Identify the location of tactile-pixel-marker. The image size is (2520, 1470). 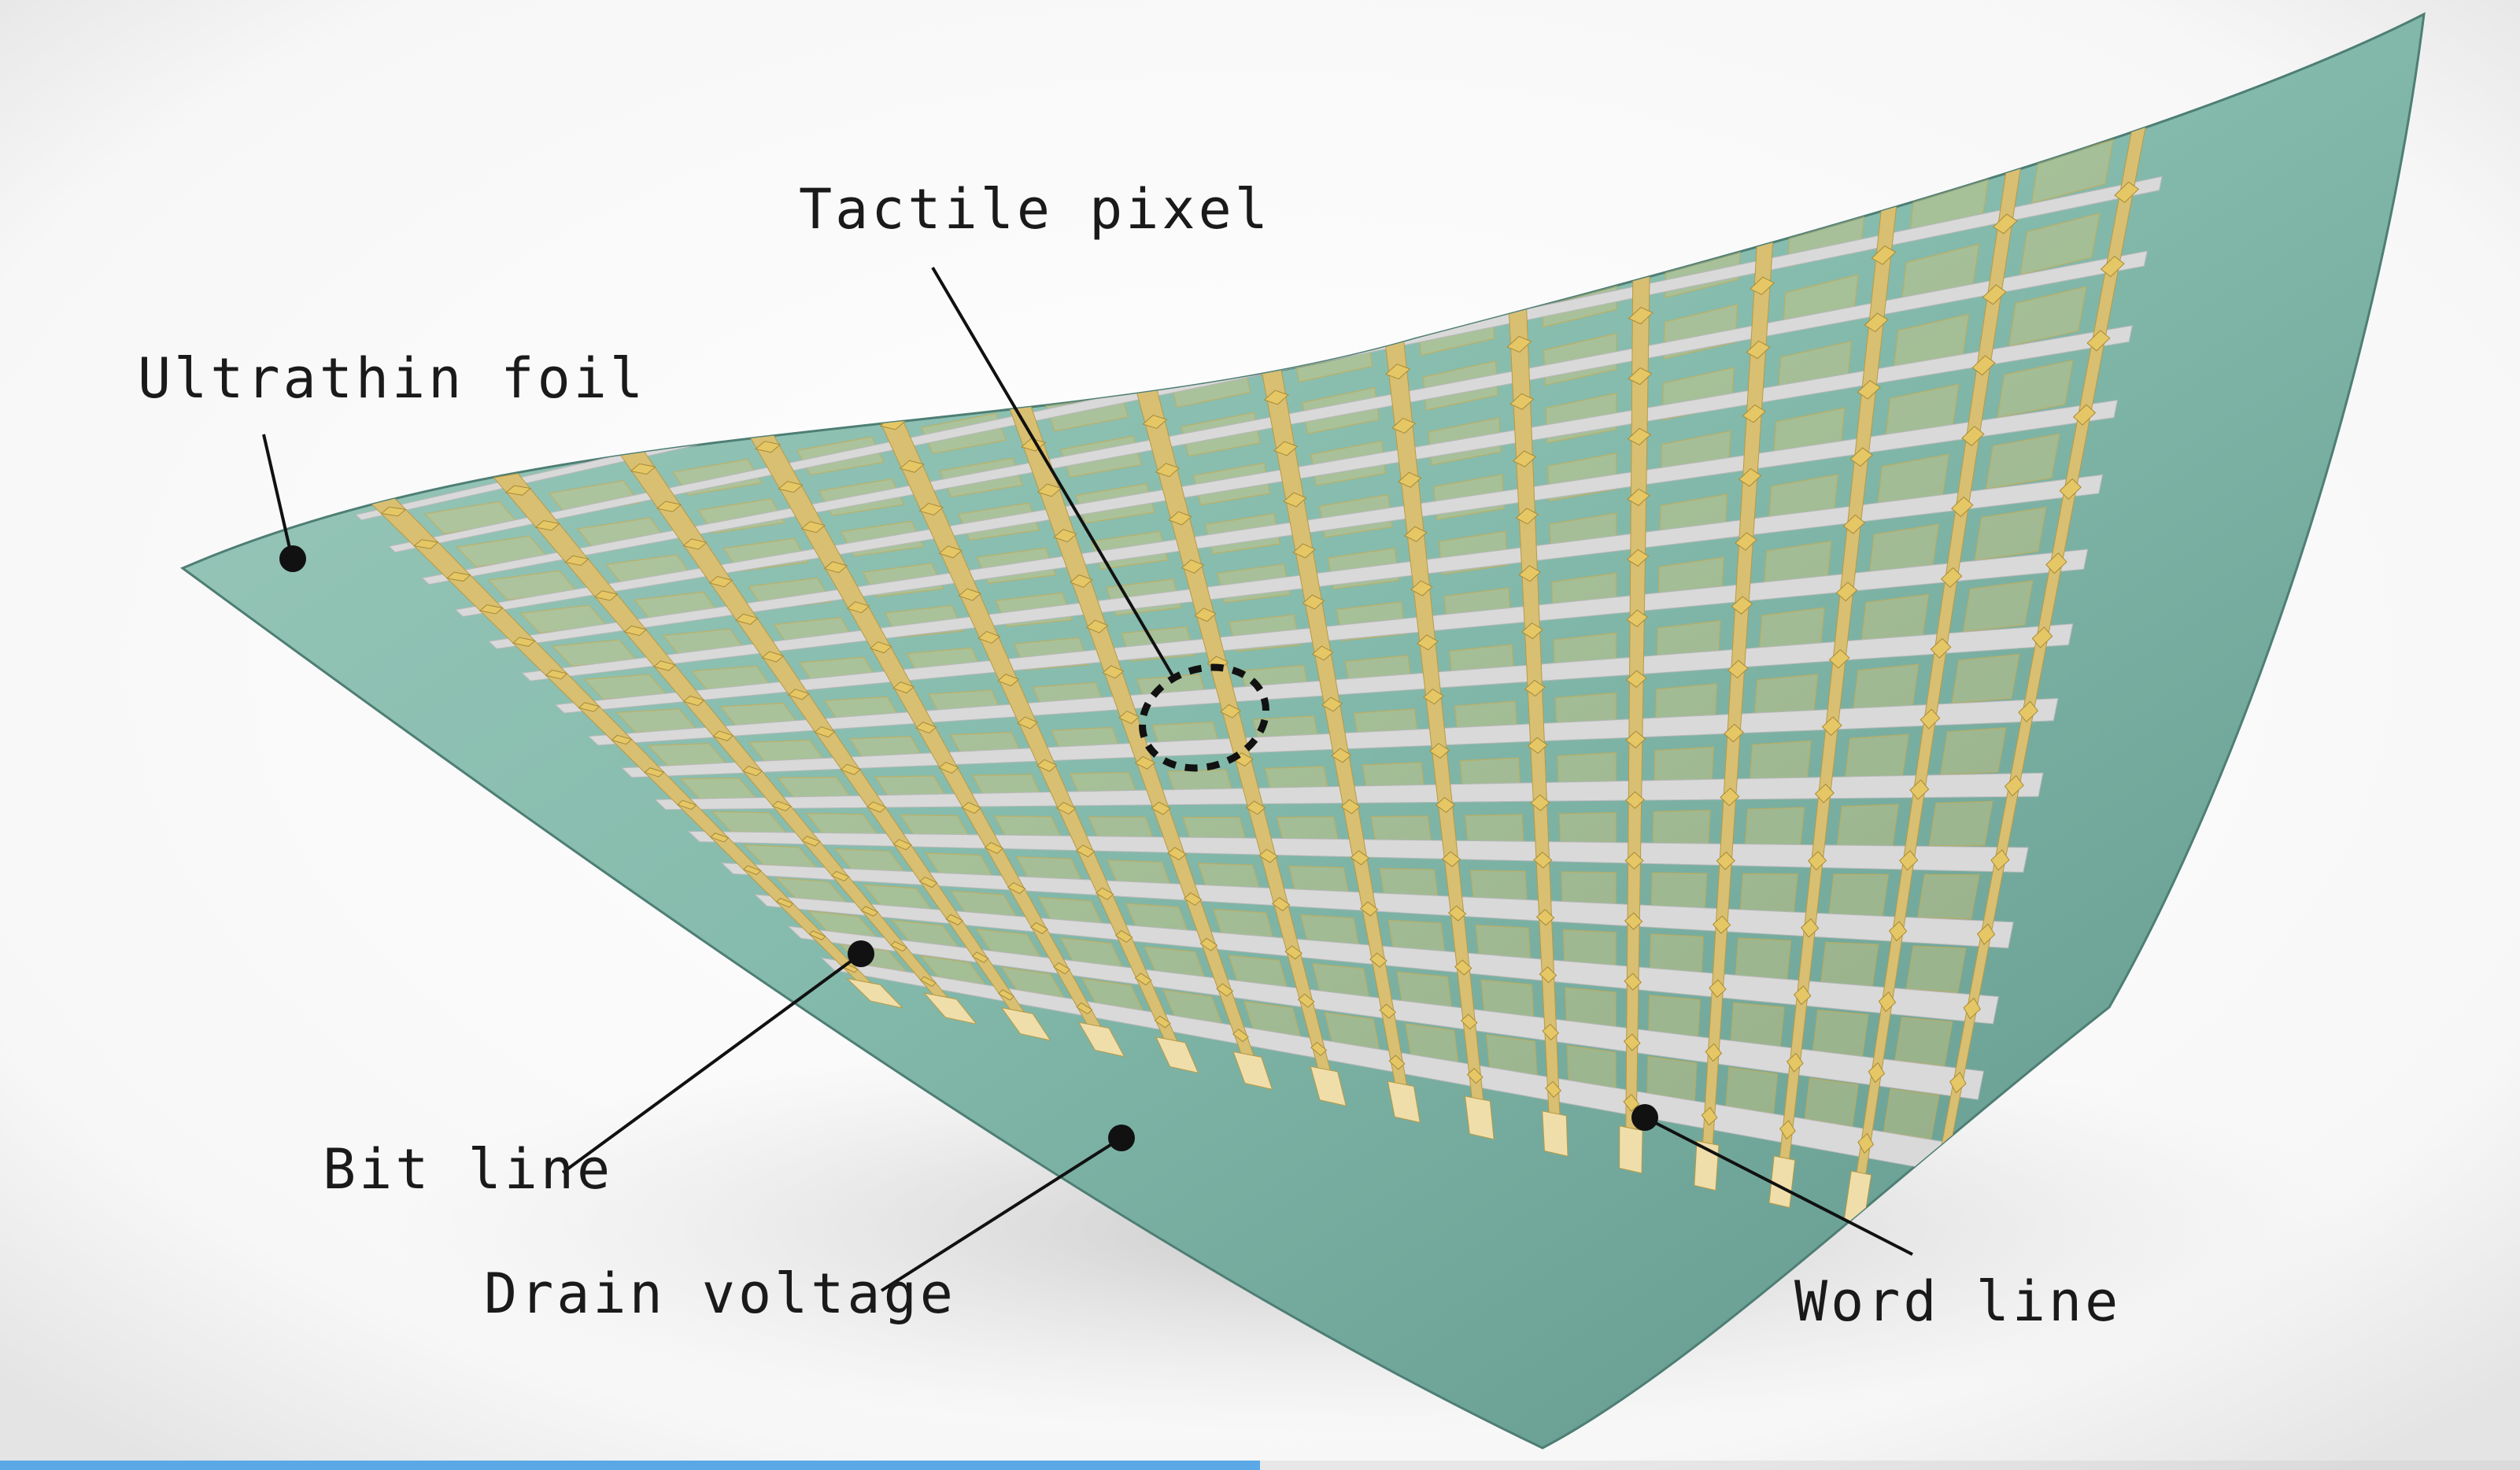
(1204, 717).